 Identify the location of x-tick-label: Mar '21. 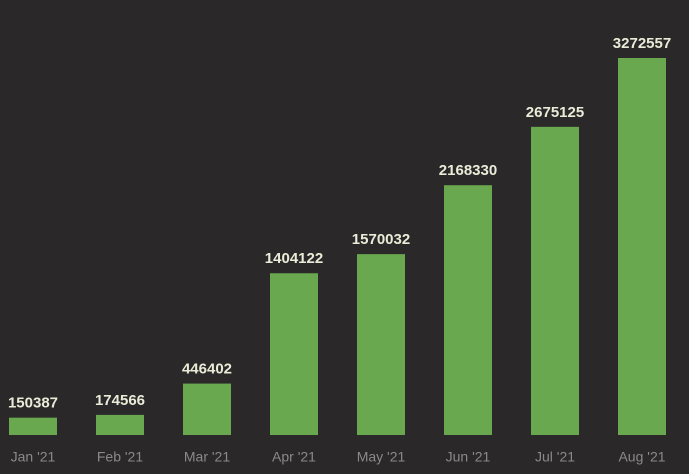
(207, 457).